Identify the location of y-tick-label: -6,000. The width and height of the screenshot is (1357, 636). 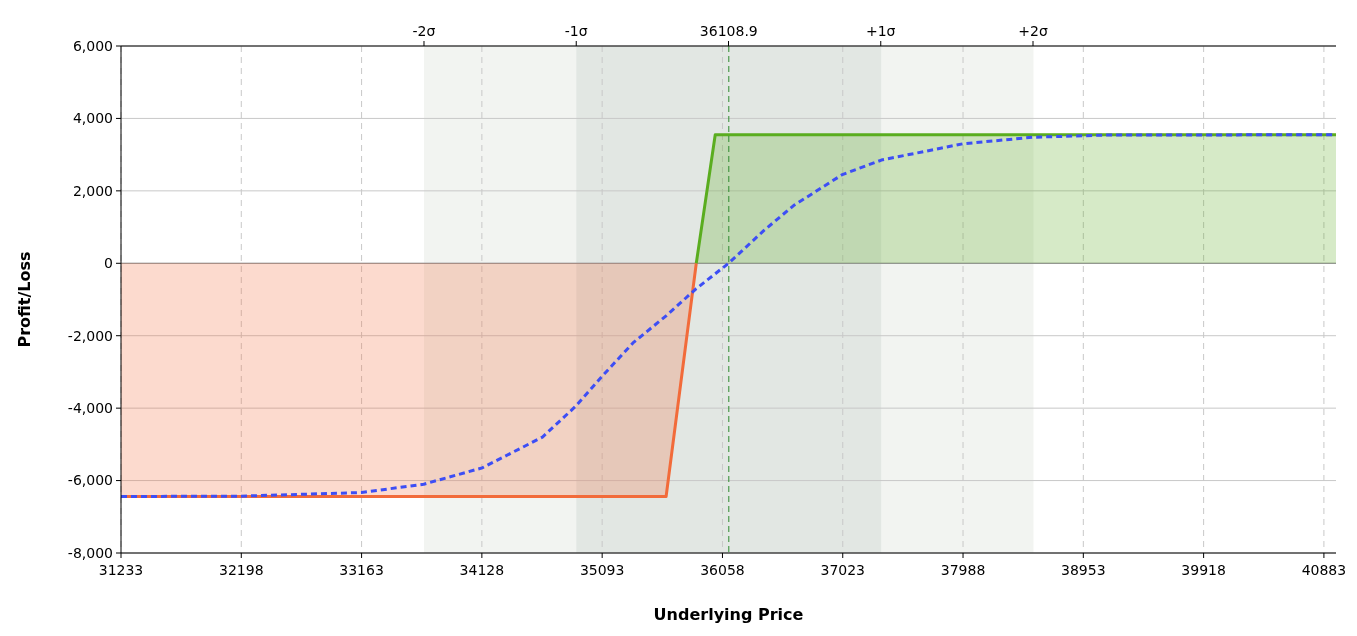
(90, 480).